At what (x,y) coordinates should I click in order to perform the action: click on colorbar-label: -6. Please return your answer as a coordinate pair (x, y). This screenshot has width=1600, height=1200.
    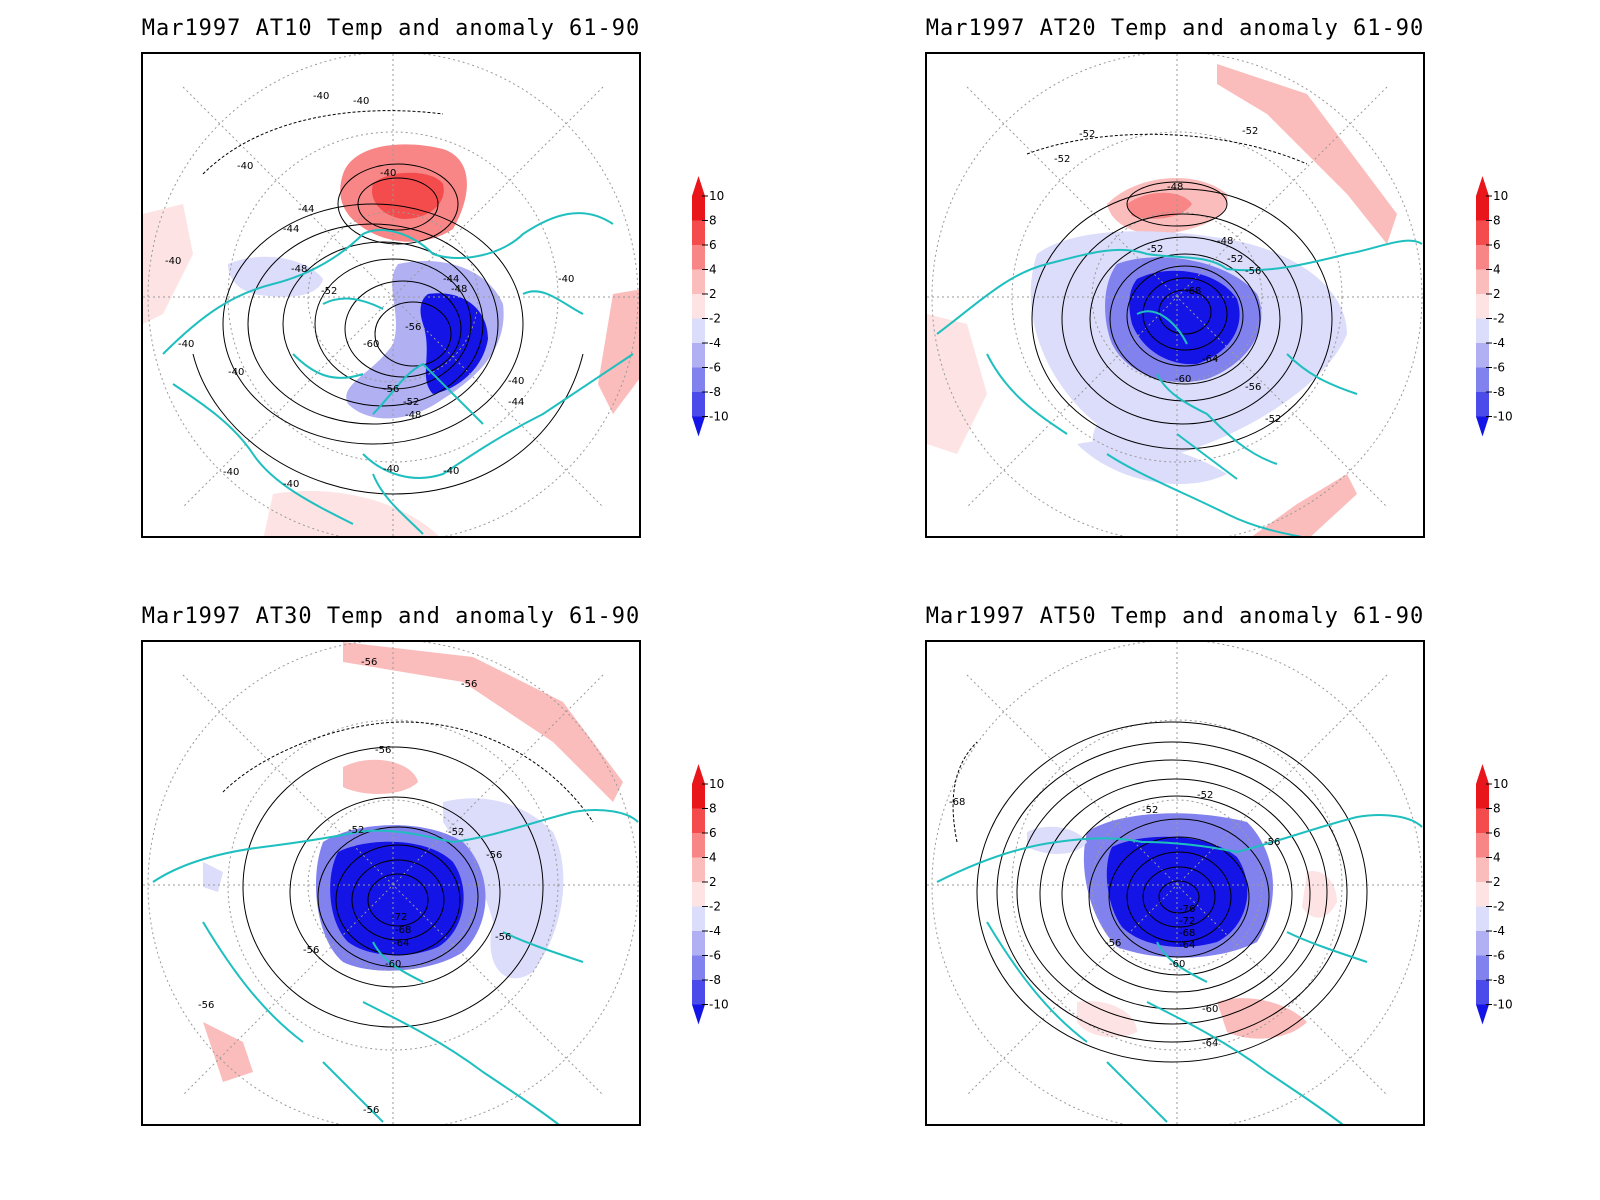
    Looking at the image, I should click on (715, 956).